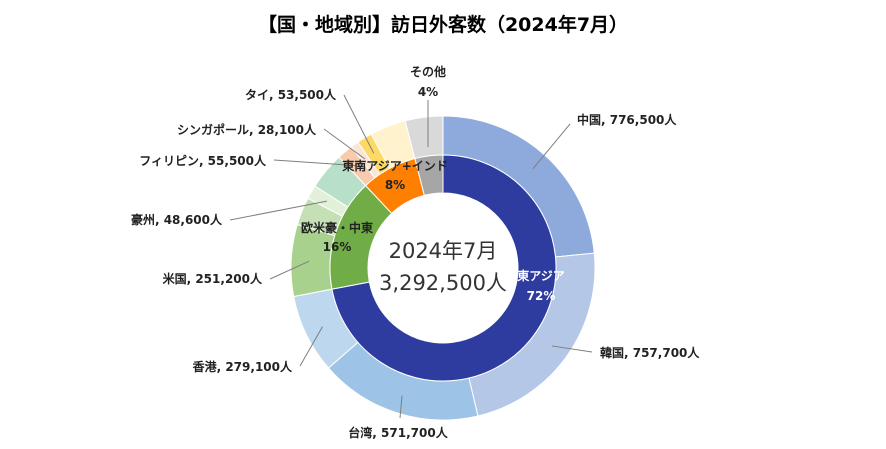 This screenshot has height=449, width=886. I want to click on inner-ring, so click(443, 268).